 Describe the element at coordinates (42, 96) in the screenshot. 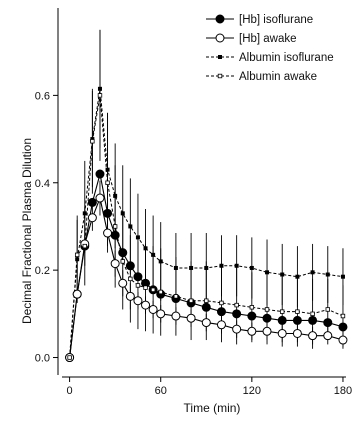

I see `y-tick-label: 0.6` at that location.